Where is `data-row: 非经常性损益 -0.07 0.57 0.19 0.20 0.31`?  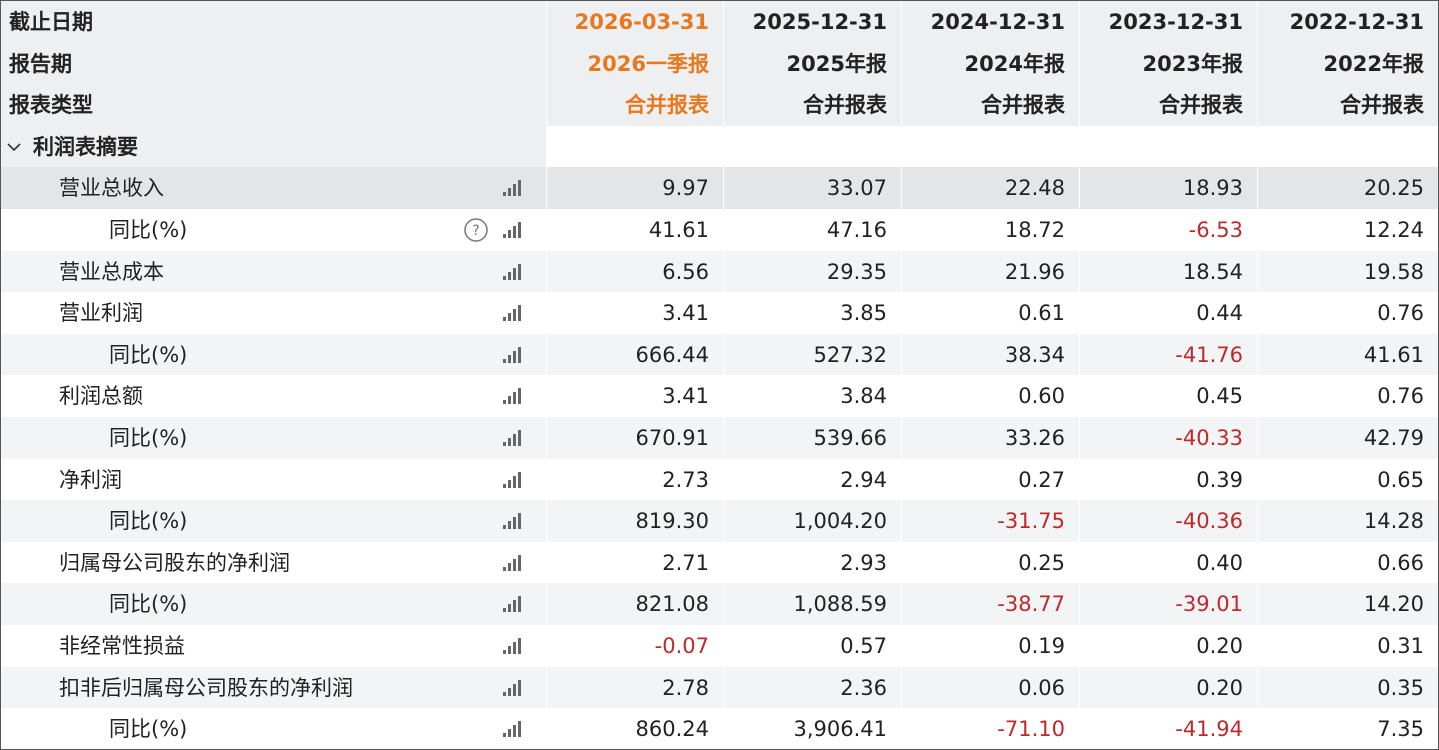 data-row: 非经常性损益 -0.07 0.57 0.19 0.20 0.31 is located at coordinates (719, 646).